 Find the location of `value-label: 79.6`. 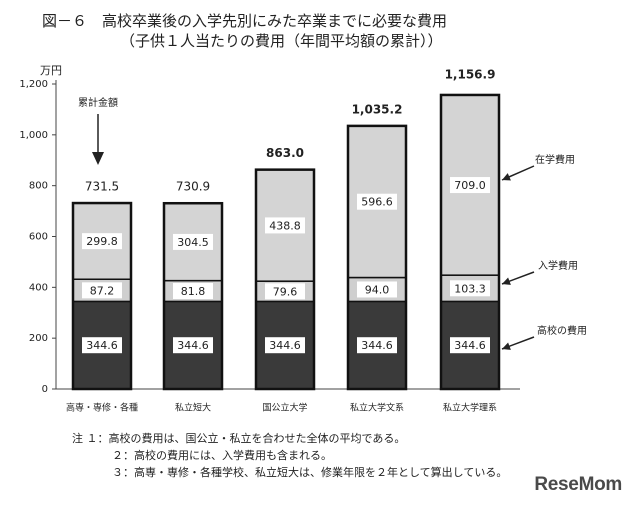

value-label: 79.6 is located at coordinates (285, 291).